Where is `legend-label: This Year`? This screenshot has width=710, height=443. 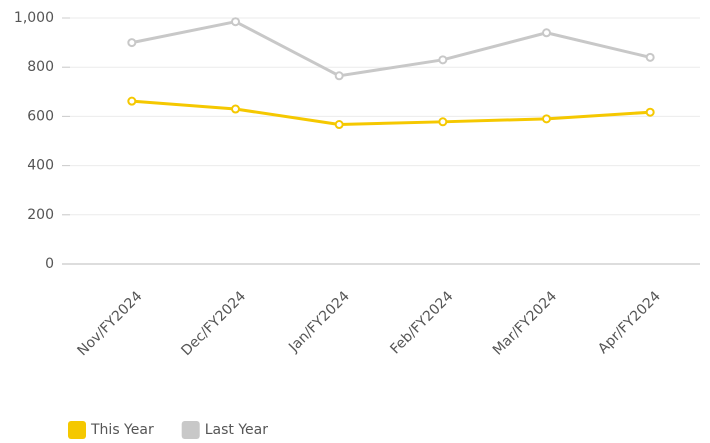 legend-label: This Year is located at coordinates (122, 430).